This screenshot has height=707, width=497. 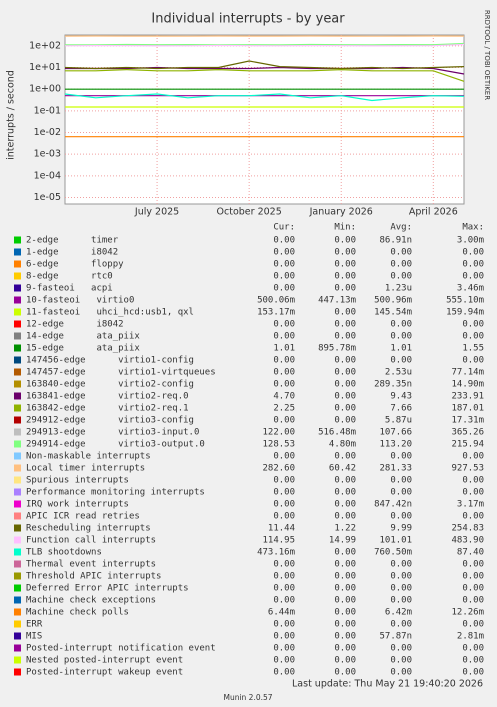 I want to click on legend-stat: 114.95, so click(x=278, y=541).